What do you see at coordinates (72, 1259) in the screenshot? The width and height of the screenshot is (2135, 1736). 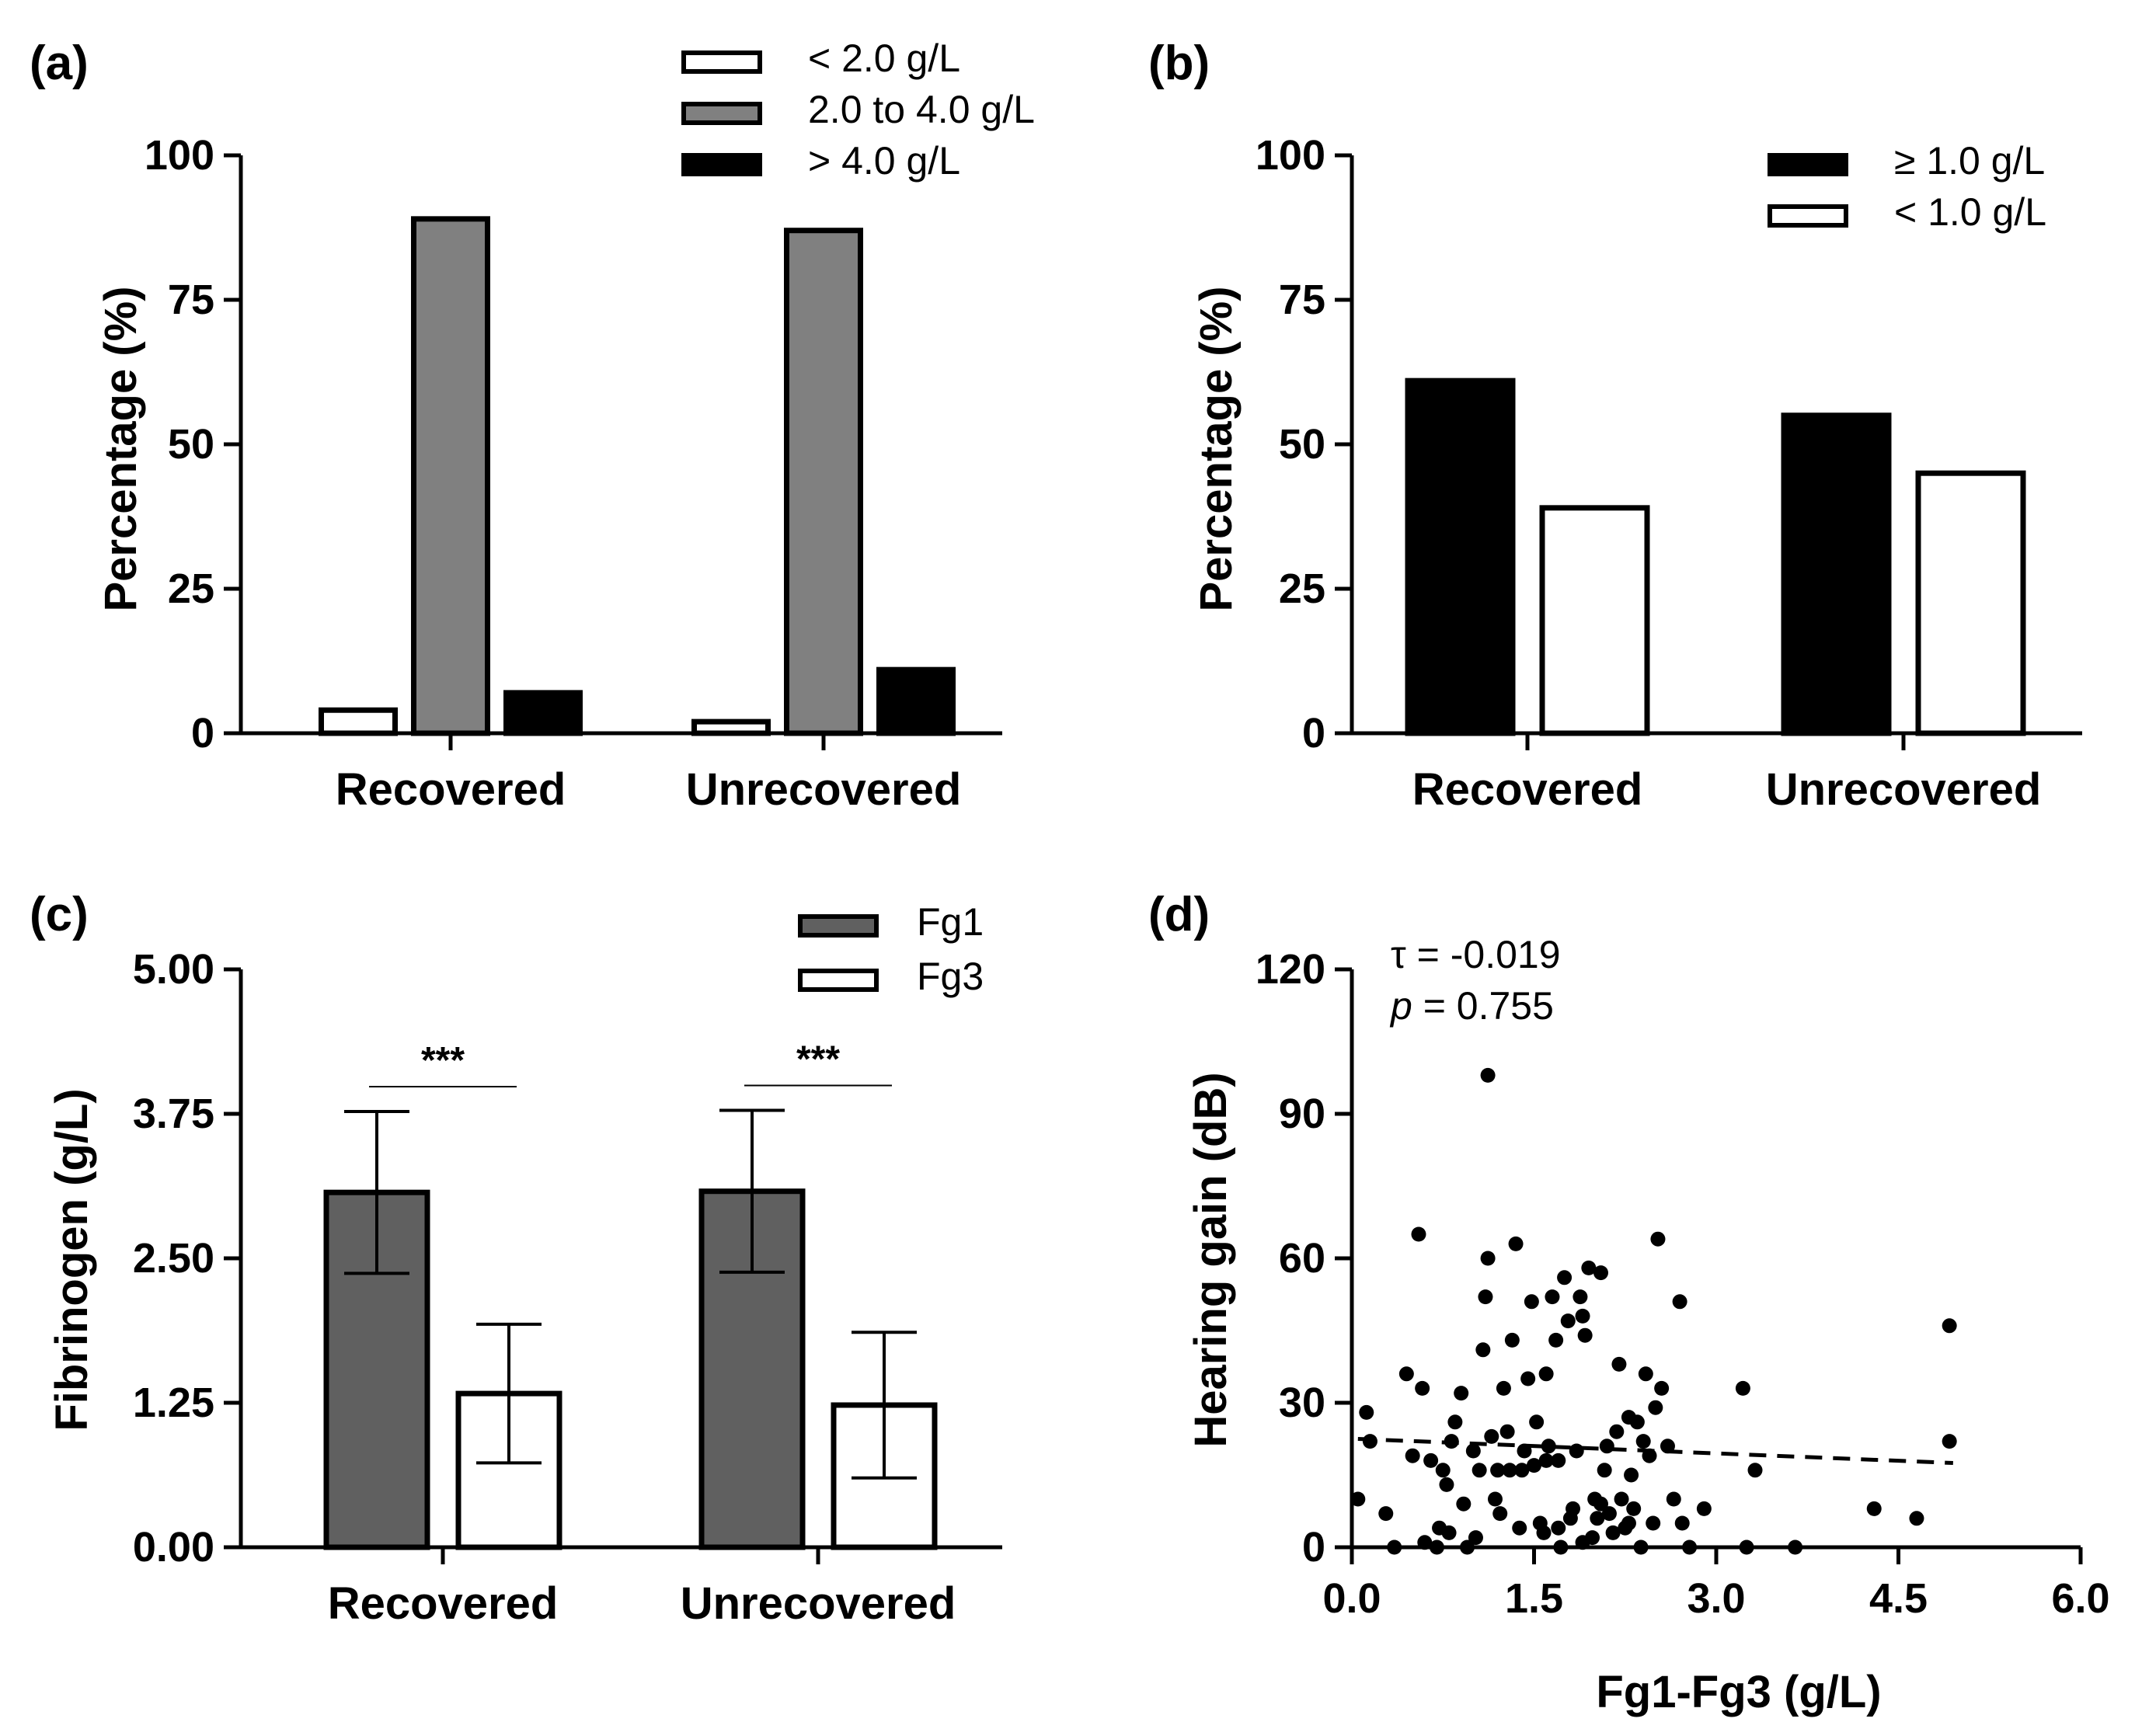 I see `panel-c-y-axis-title: Fibrinogen (g/L)` at bounding box center [72, 1259].